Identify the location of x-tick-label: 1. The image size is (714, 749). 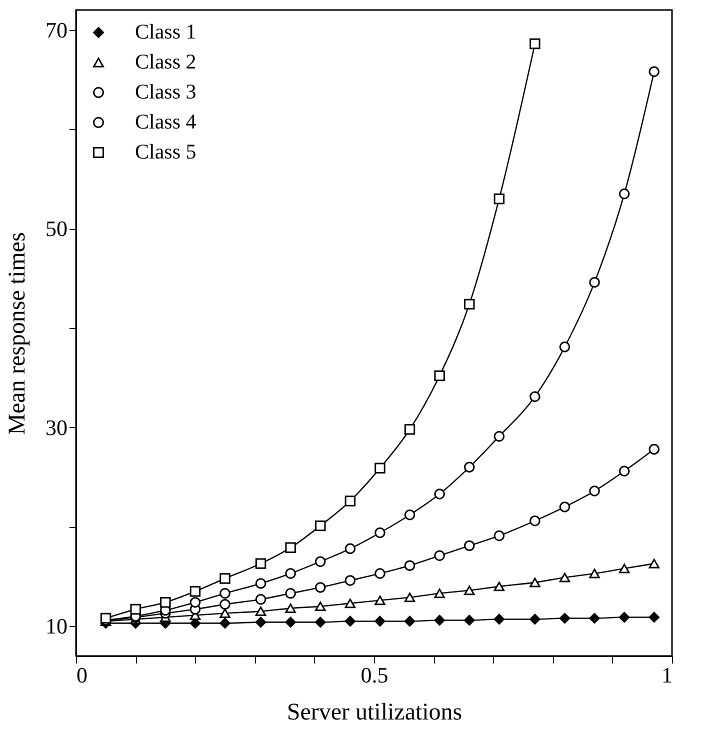
(667, 675).